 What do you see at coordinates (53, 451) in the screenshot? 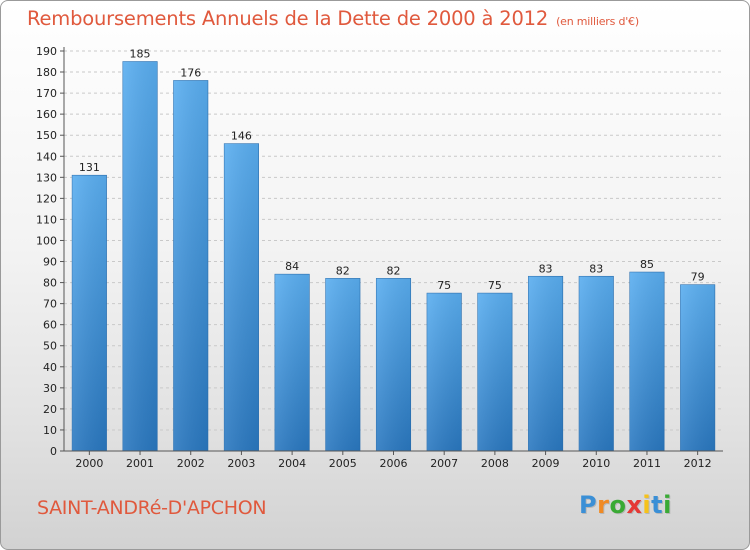
I see `y-tick-label: 0` at bounding box center [53, 451].